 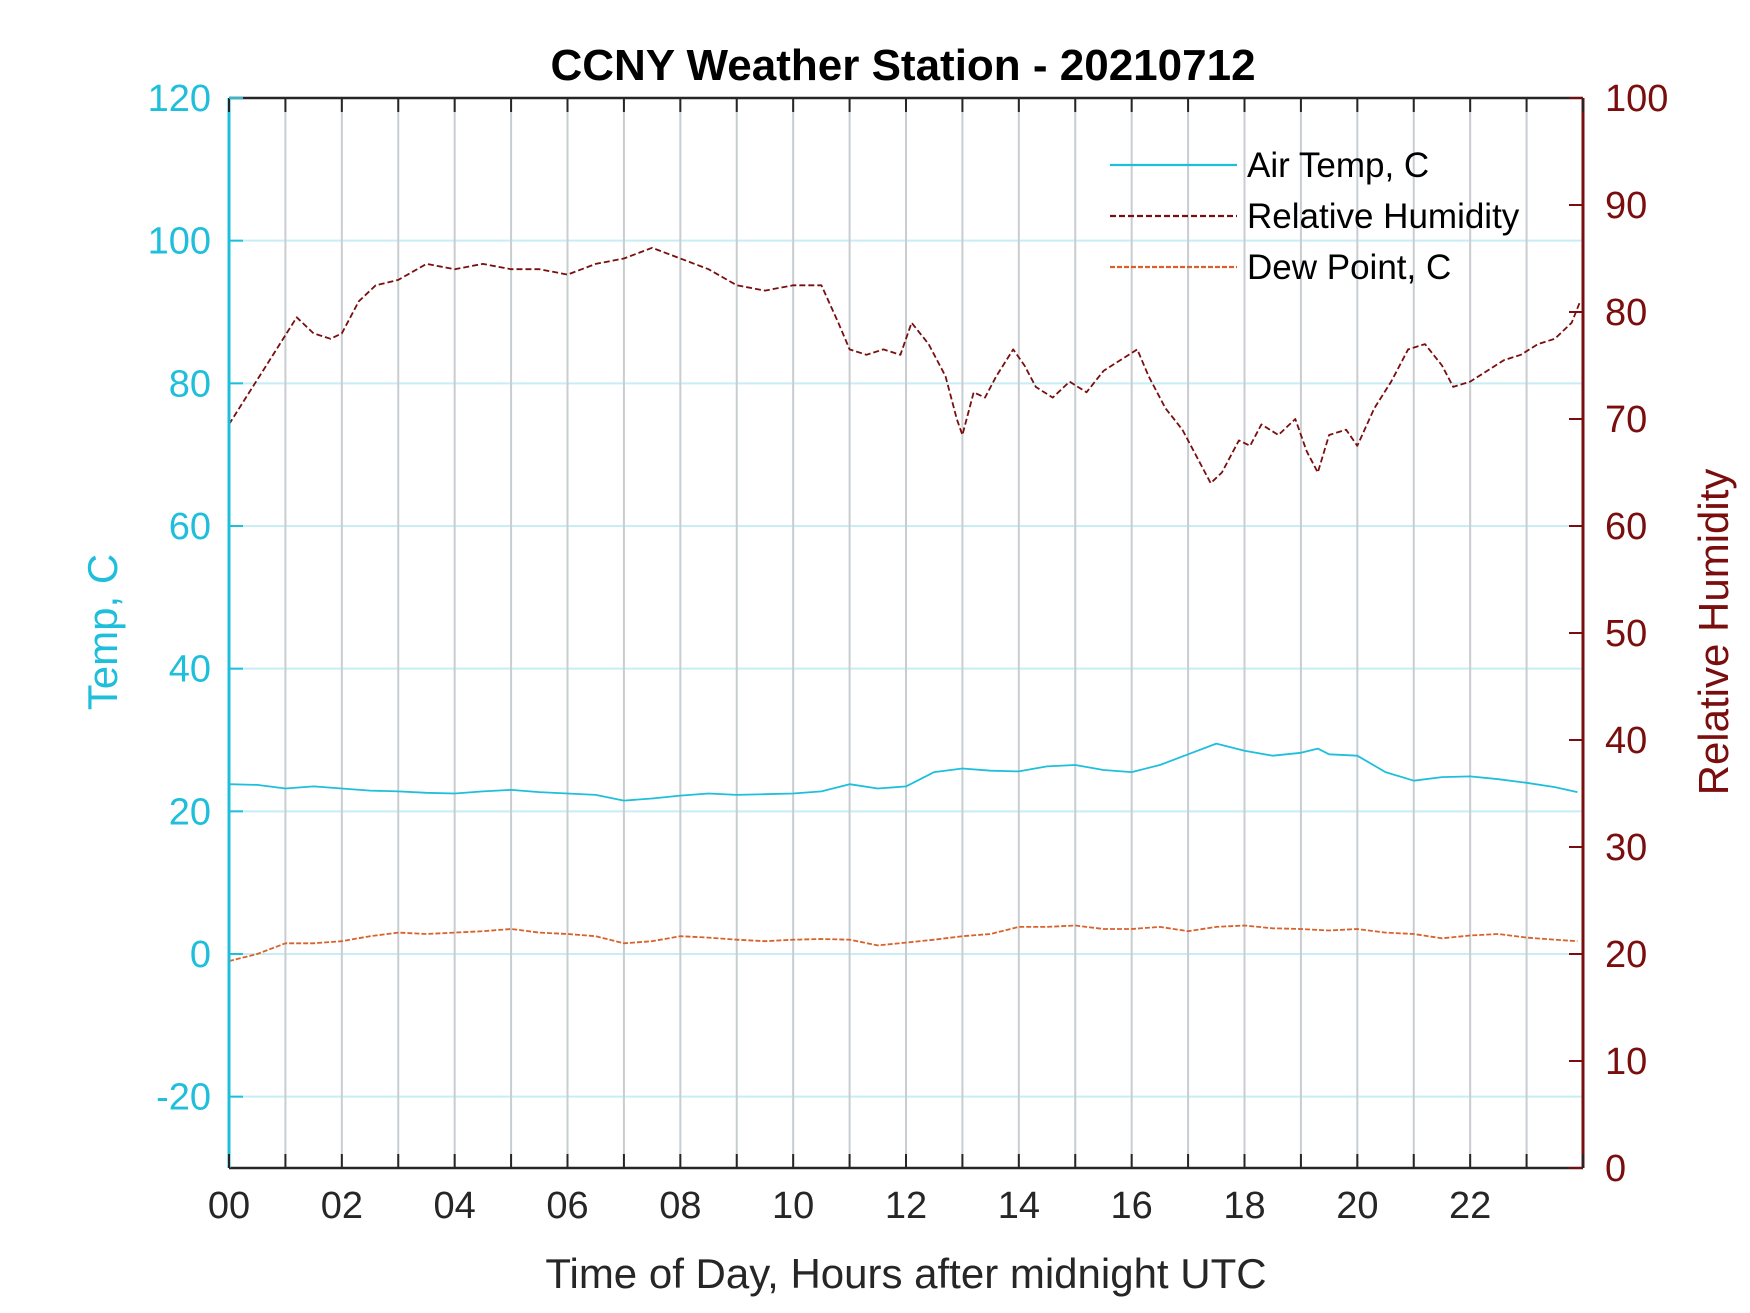 I want to click on x-tick-label: 00, so click(x=229, y=1206).